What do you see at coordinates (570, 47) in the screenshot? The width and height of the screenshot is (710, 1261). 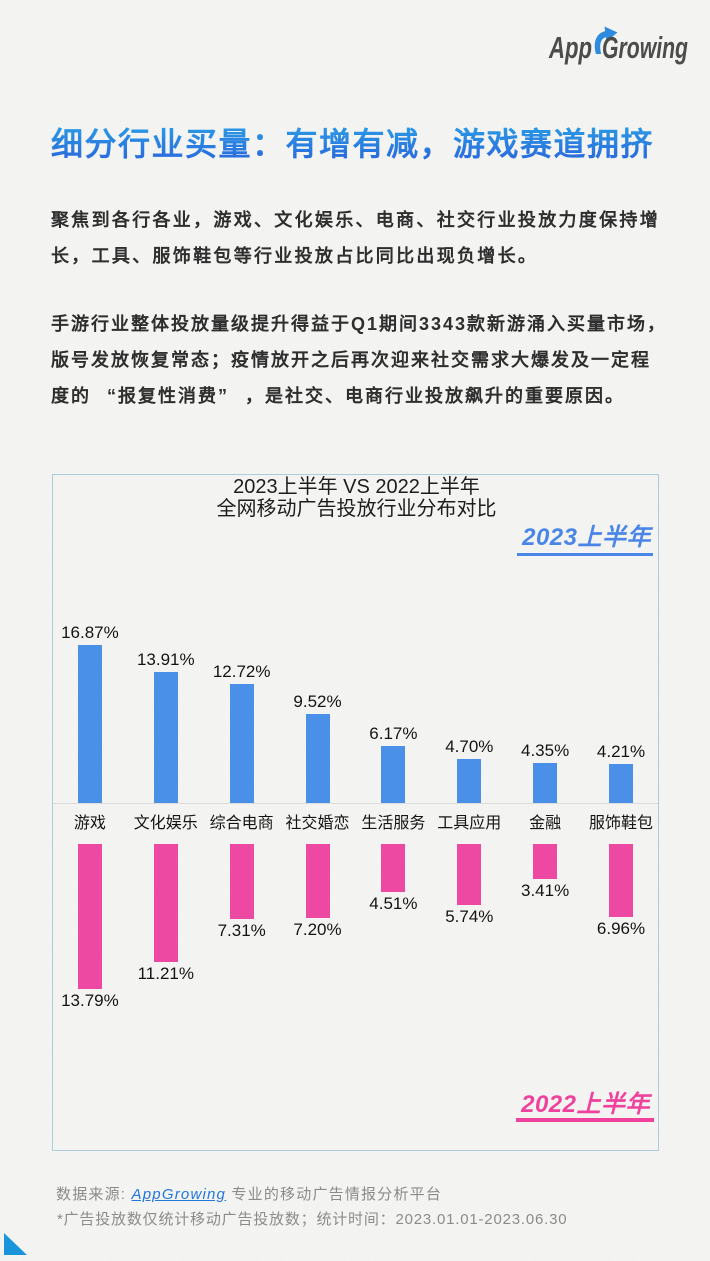 I see `svg-text: App` at bounding box center [570, 47].